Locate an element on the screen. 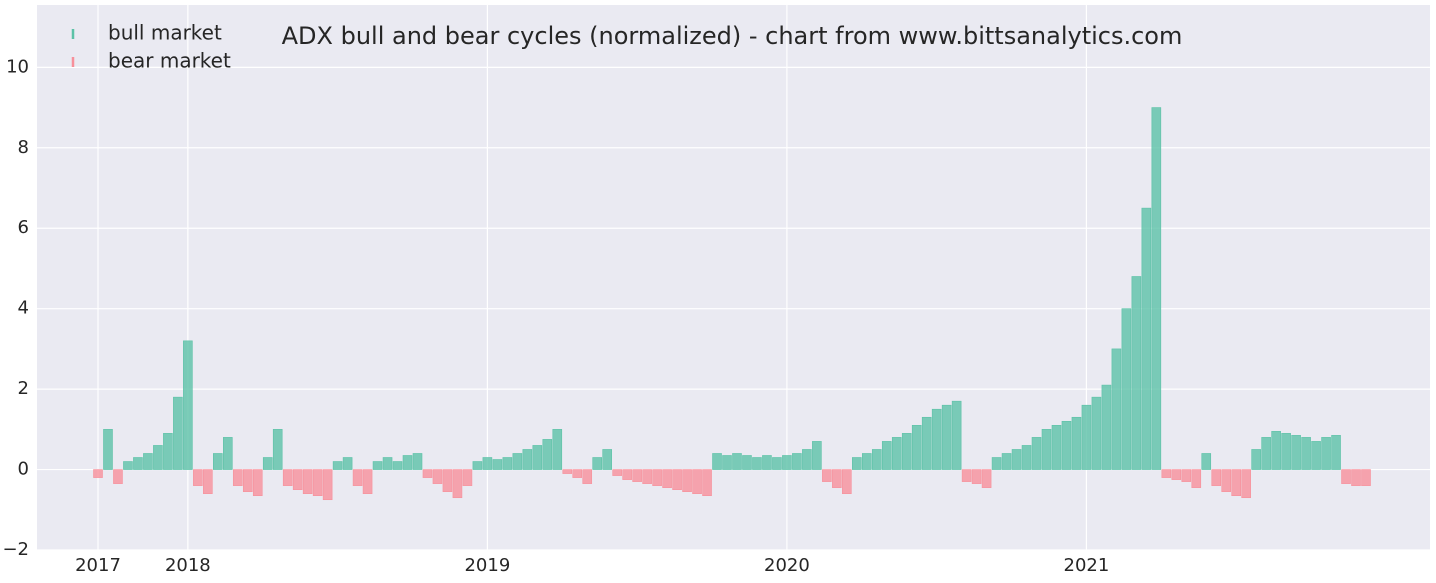 This screenshot has height=583, width=1436. x-tick-label: 2018 is located at coordinates (188, 565).